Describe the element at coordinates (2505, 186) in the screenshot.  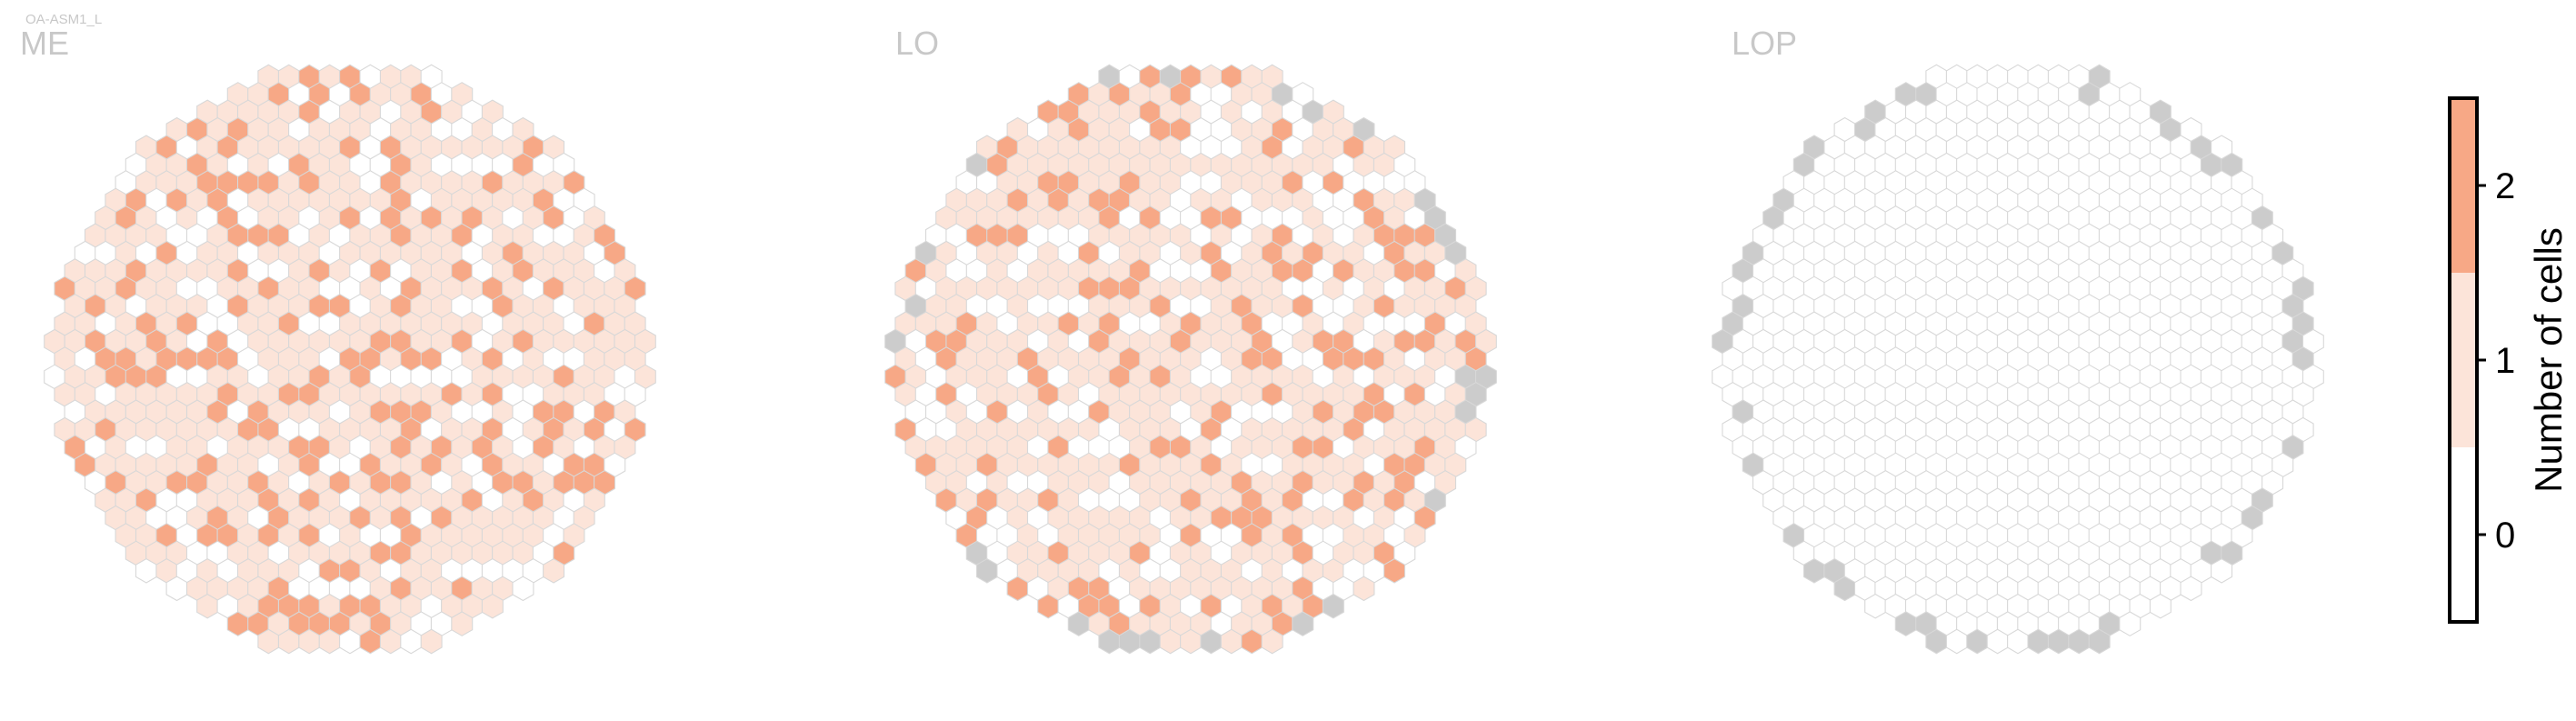
I see `colorbar-tick-label-2: 2` at that location.